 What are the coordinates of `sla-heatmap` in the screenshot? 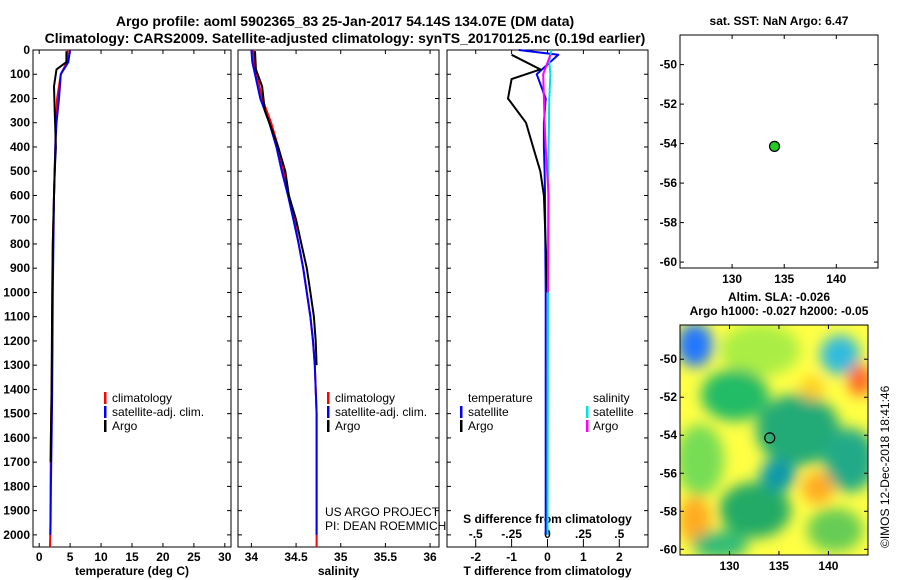 It's located at (774, 440).